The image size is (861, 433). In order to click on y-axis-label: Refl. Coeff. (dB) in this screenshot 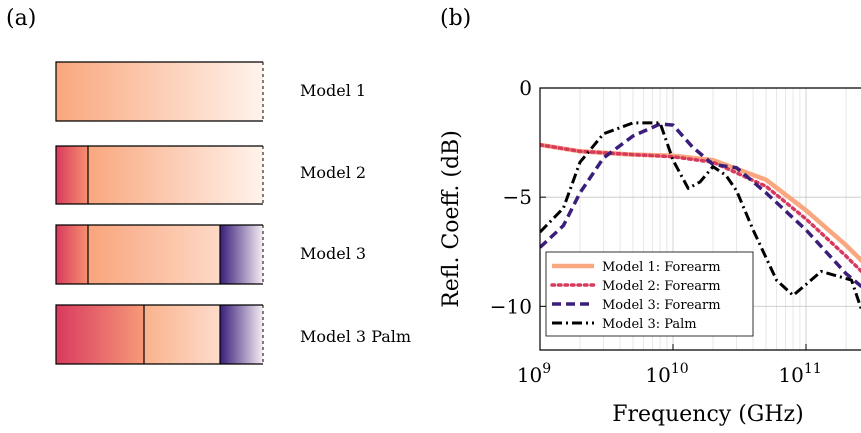, I will do `click(451, 219)`.